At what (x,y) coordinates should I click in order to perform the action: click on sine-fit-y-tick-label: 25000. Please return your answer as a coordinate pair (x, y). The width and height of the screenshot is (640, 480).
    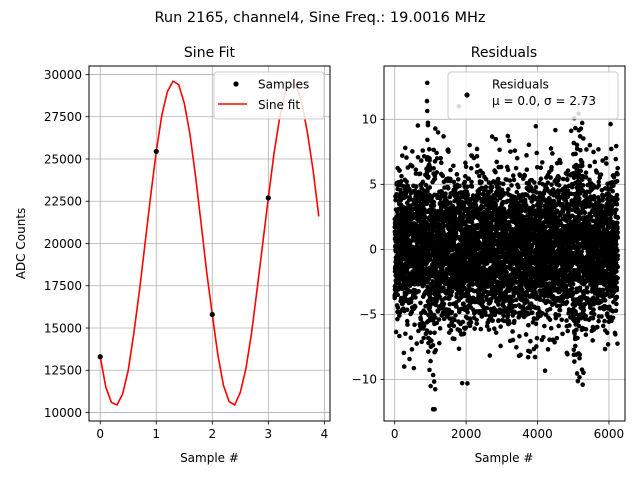
    Looking at the image, I should click on (63, 159).